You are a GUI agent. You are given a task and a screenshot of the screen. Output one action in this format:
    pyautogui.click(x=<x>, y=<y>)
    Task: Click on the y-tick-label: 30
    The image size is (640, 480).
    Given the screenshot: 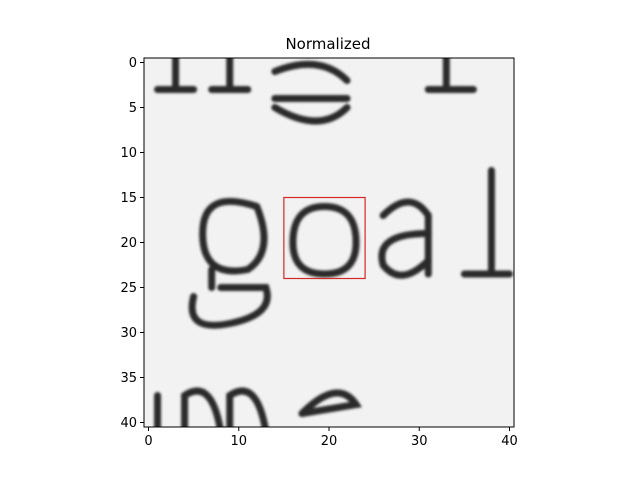 What is the action you would take?
    pyautogui.click(x=128, y=333)
    